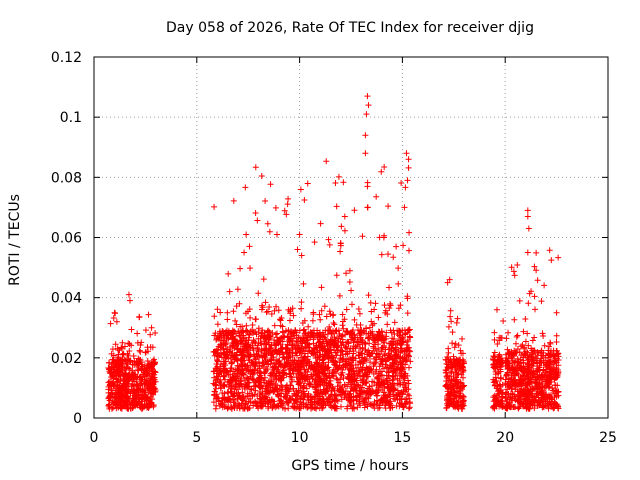  What do you see at coordinates (349, 466) in the screenshot?
I see `x-axis-label: GPS time / hours` at bounding box center [349, 466].